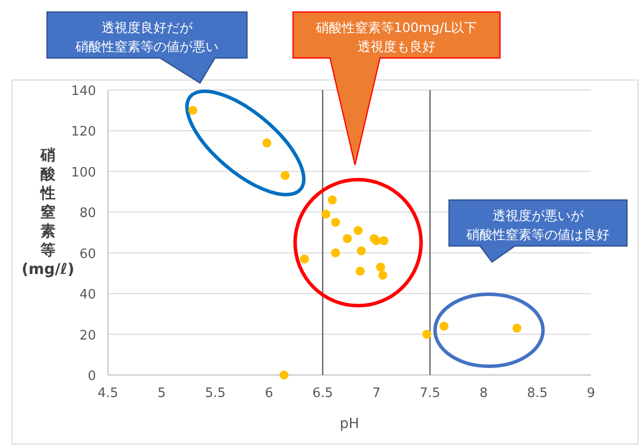  What do you see at coordinates (83, 132) in the screenshot?
I see `y-tick-label: 120` at bounding box center [83, 132].